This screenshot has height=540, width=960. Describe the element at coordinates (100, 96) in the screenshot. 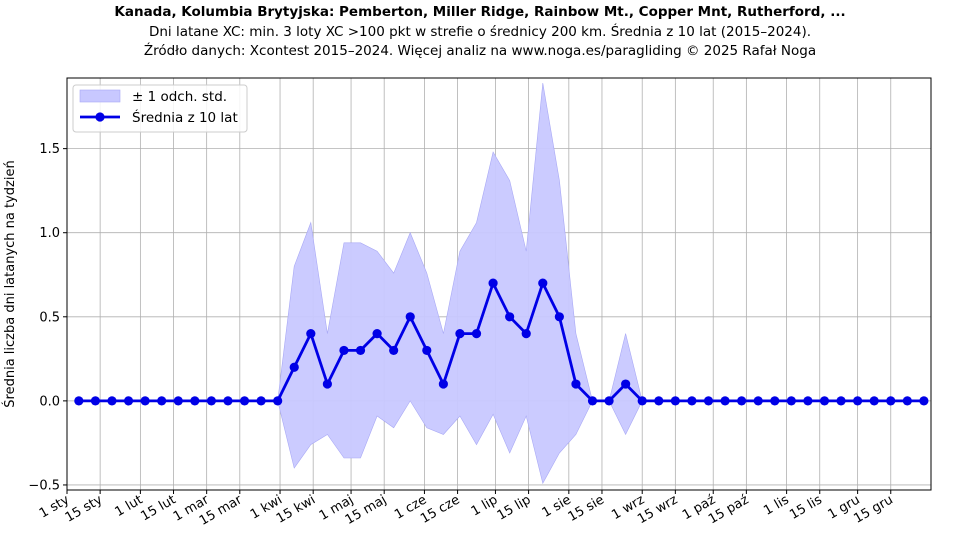

I see `legend-band-swatch` at that location.